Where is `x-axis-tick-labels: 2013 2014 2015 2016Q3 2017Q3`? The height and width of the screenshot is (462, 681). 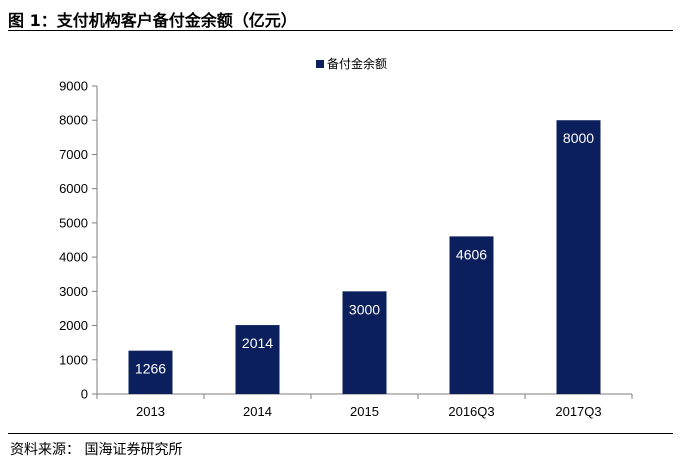
x-axis-tick-labels: 2013 2014 2015 2016Q3 2017Q3 is located at coordinates (369, 411).